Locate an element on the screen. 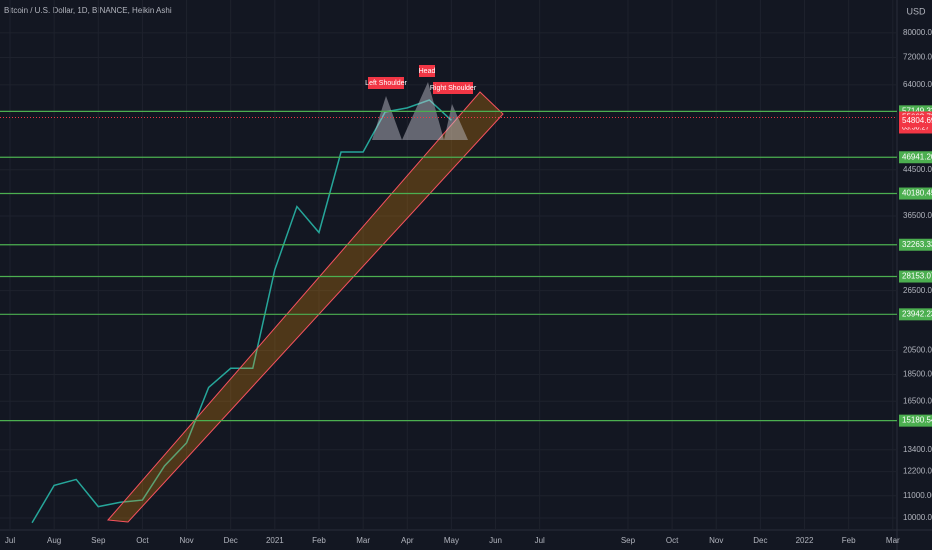 The width and height of the screenshot is (932, 550). y-tick-label: 36500.00 is located at coordinates (917, 215).